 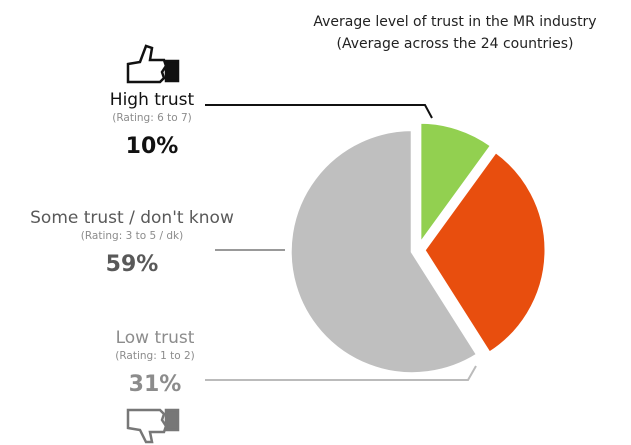 I want to click on thumbs-up-icon, so click(x=153, y=64).